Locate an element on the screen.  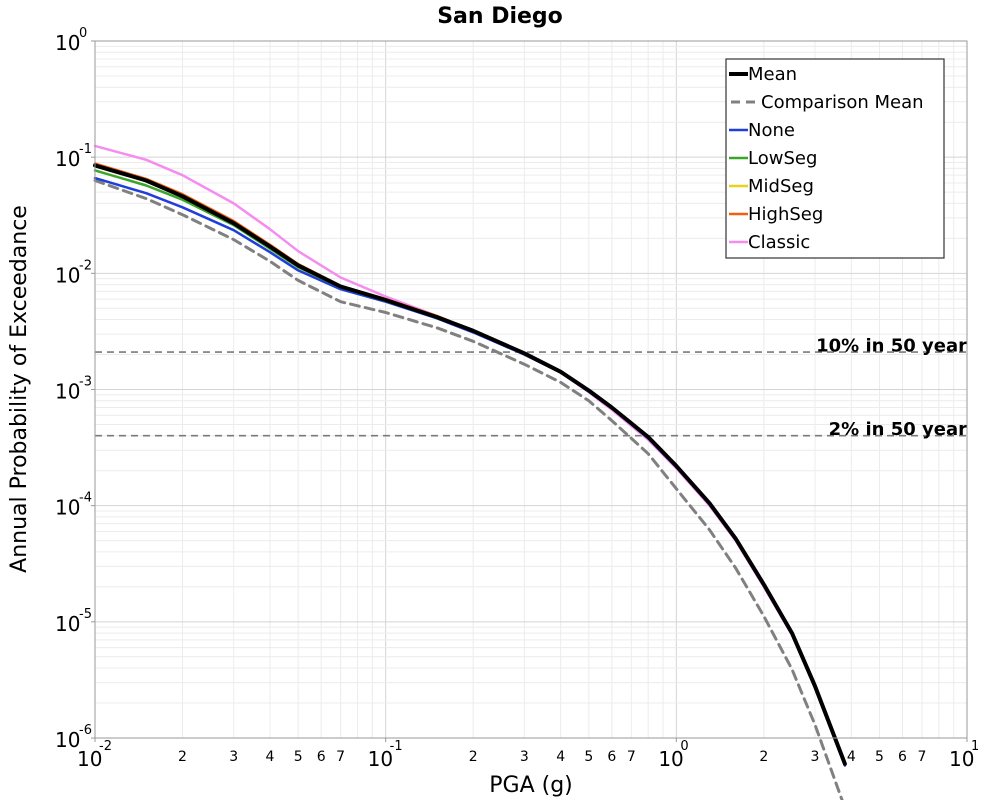
legend-label: Classic is located at coordinates (779, 242).